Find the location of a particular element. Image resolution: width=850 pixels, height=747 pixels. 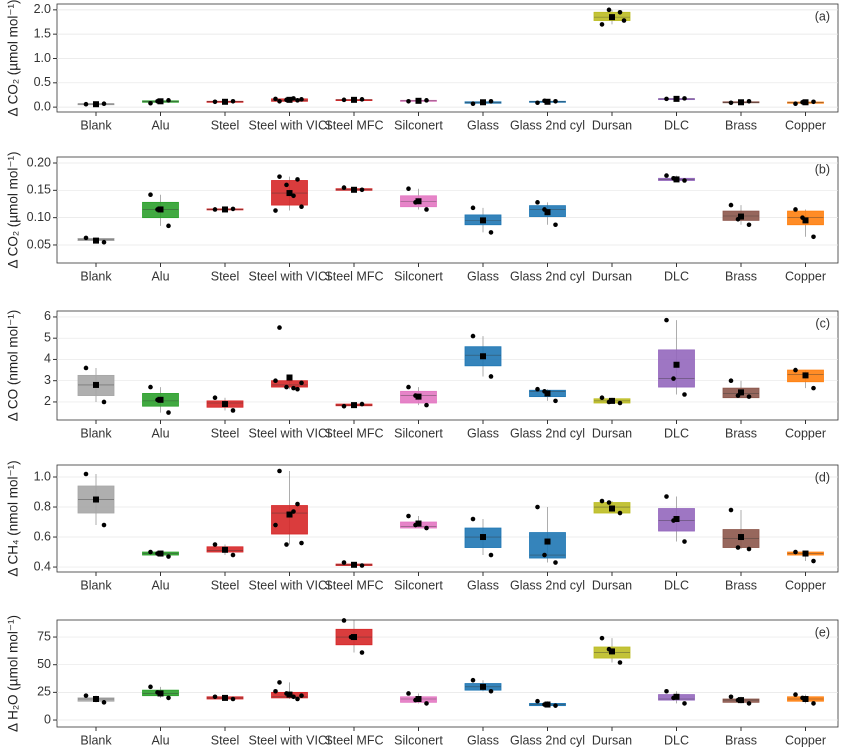

panel-label: (a) is located at coordinates (822, 16).